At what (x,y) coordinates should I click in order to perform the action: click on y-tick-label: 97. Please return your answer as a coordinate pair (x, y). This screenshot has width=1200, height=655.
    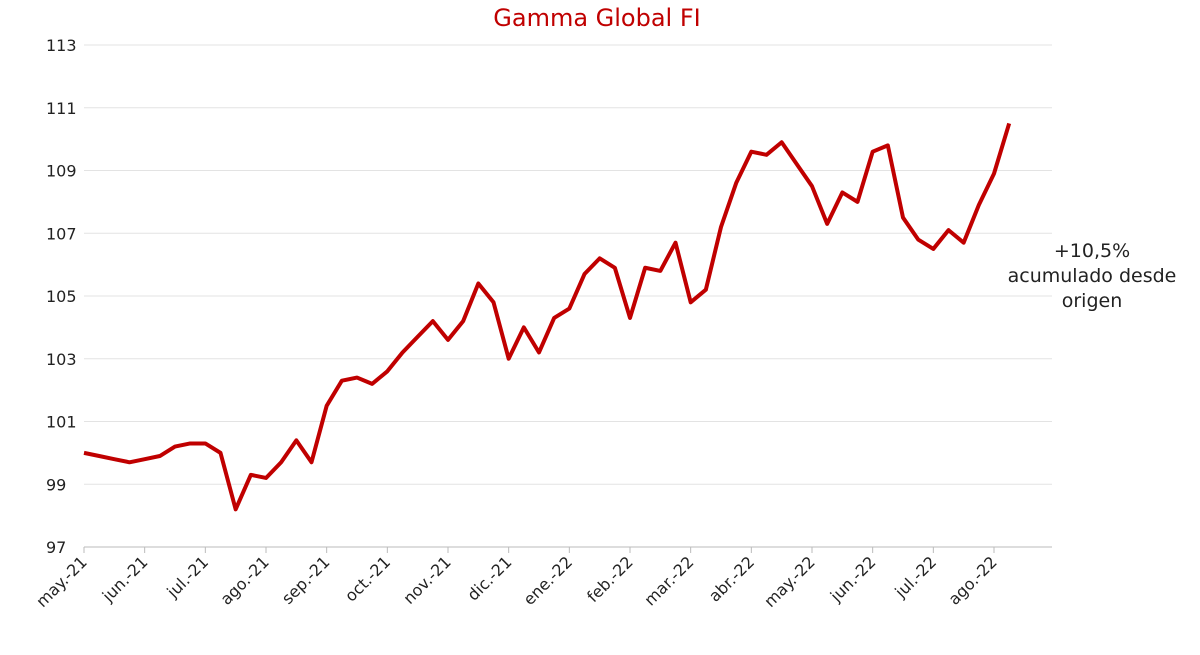
    Looking at the image, I should click on (56, 547).